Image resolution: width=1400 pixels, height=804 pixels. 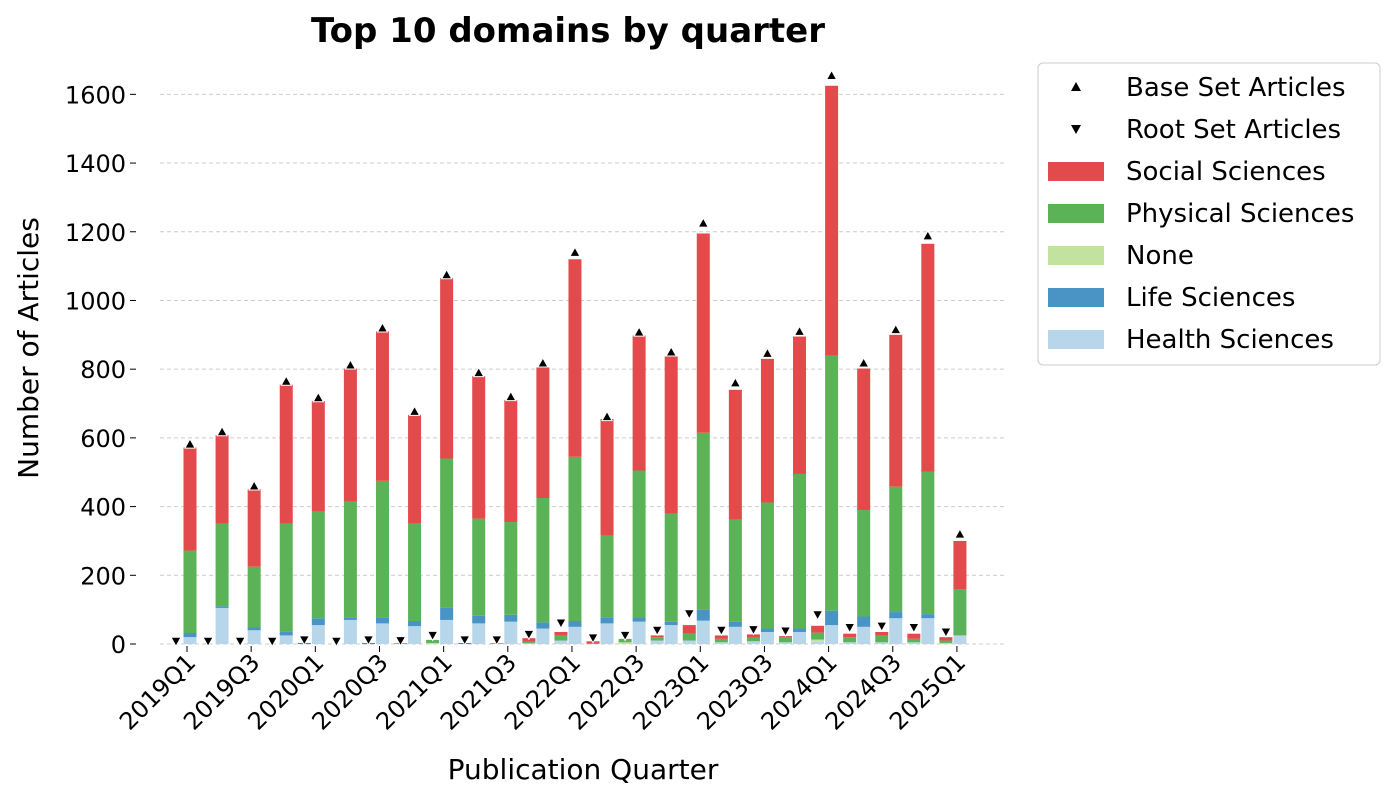 I want to click on y-tick-label: 1400, so click(x=95, y=164).